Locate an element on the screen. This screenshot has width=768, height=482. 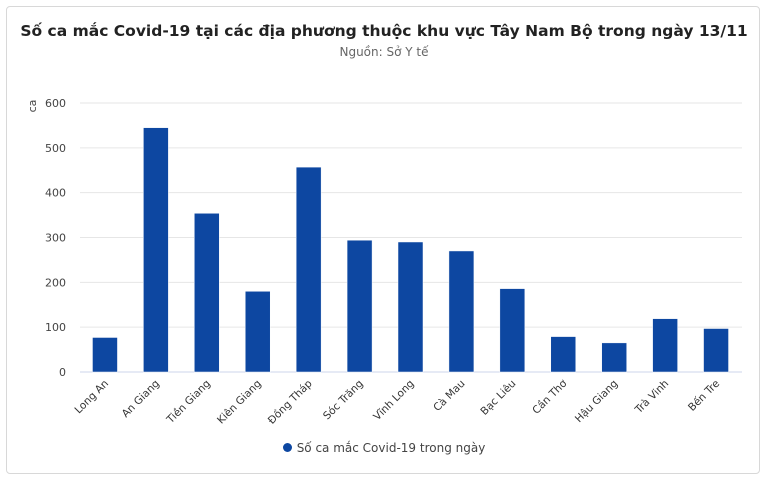
x-tick-label: Long An is located at coordinates (91, 397).